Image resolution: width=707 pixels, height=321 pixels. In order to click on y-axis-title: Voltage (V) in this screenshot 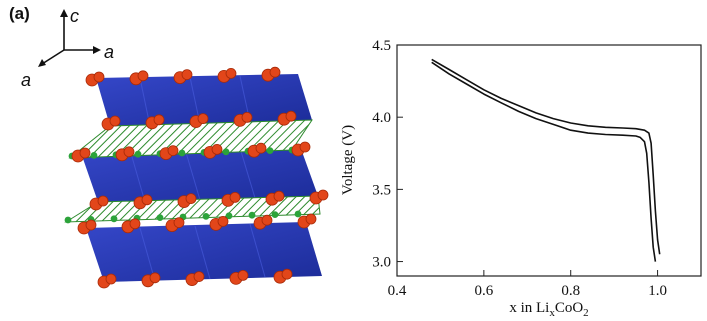, I will do `click(348, 160)`.